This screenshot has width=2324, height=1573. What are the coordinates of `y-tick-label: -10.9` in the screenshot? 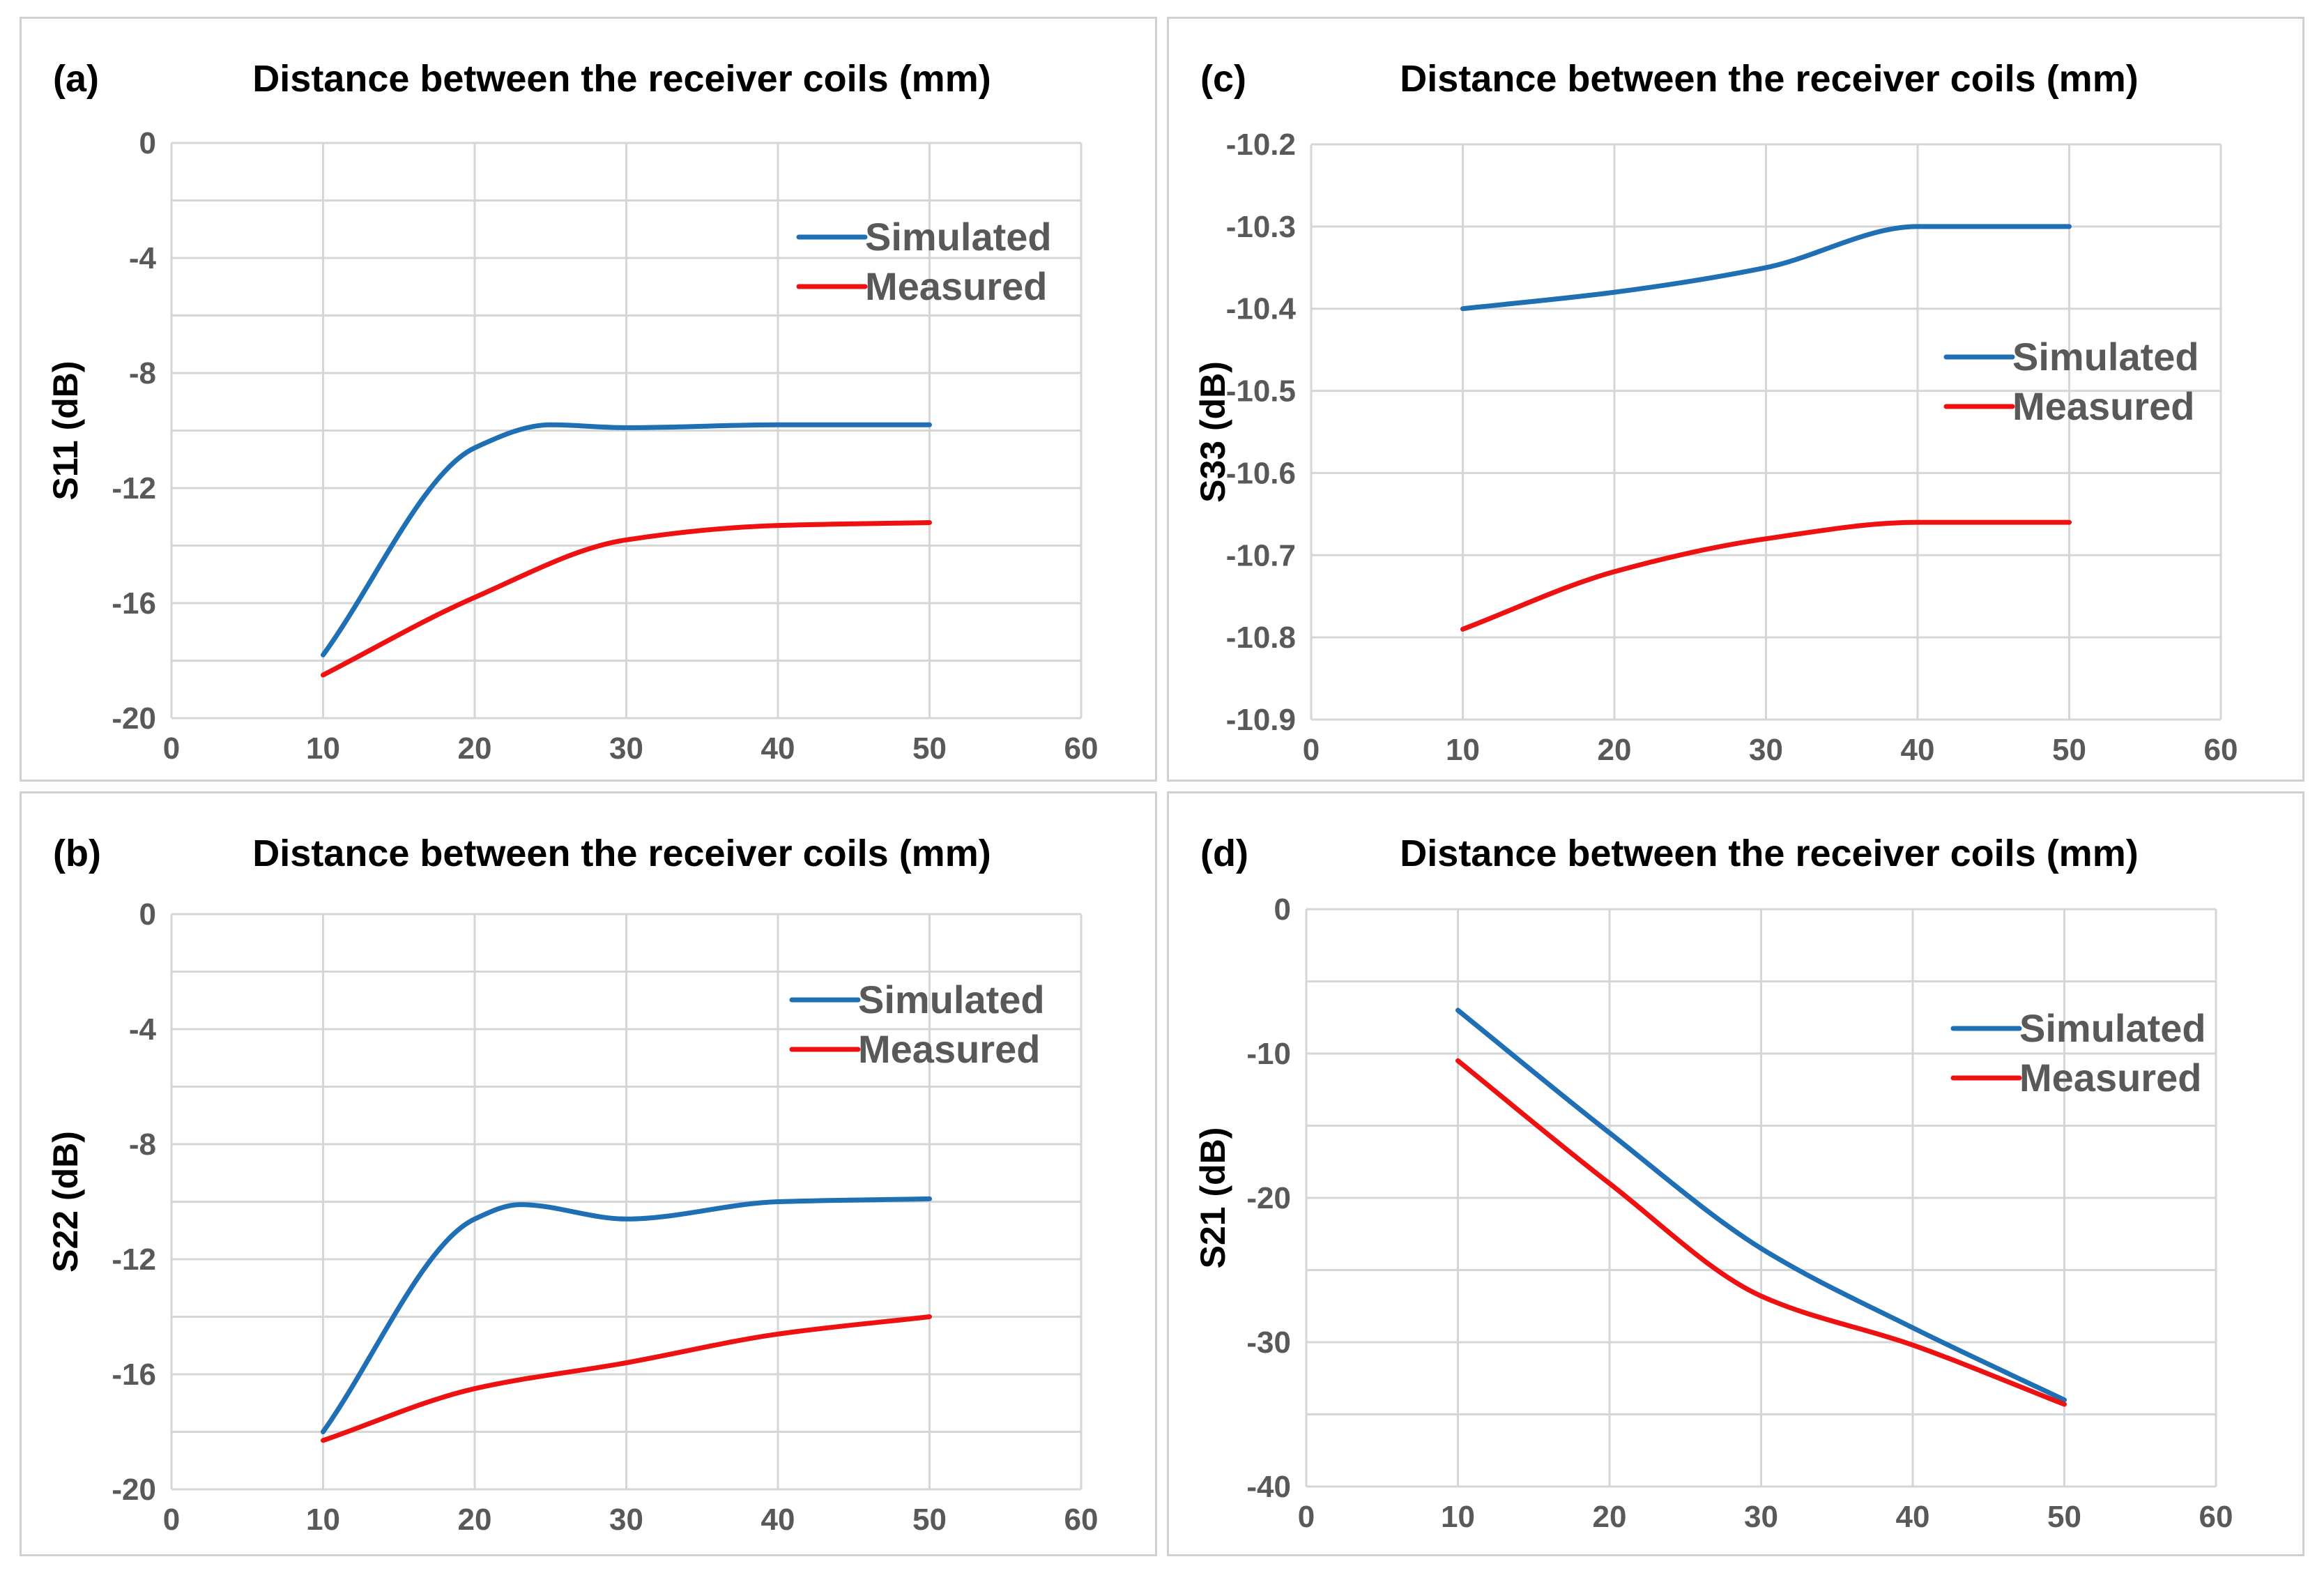 It's located at (1261, 720).